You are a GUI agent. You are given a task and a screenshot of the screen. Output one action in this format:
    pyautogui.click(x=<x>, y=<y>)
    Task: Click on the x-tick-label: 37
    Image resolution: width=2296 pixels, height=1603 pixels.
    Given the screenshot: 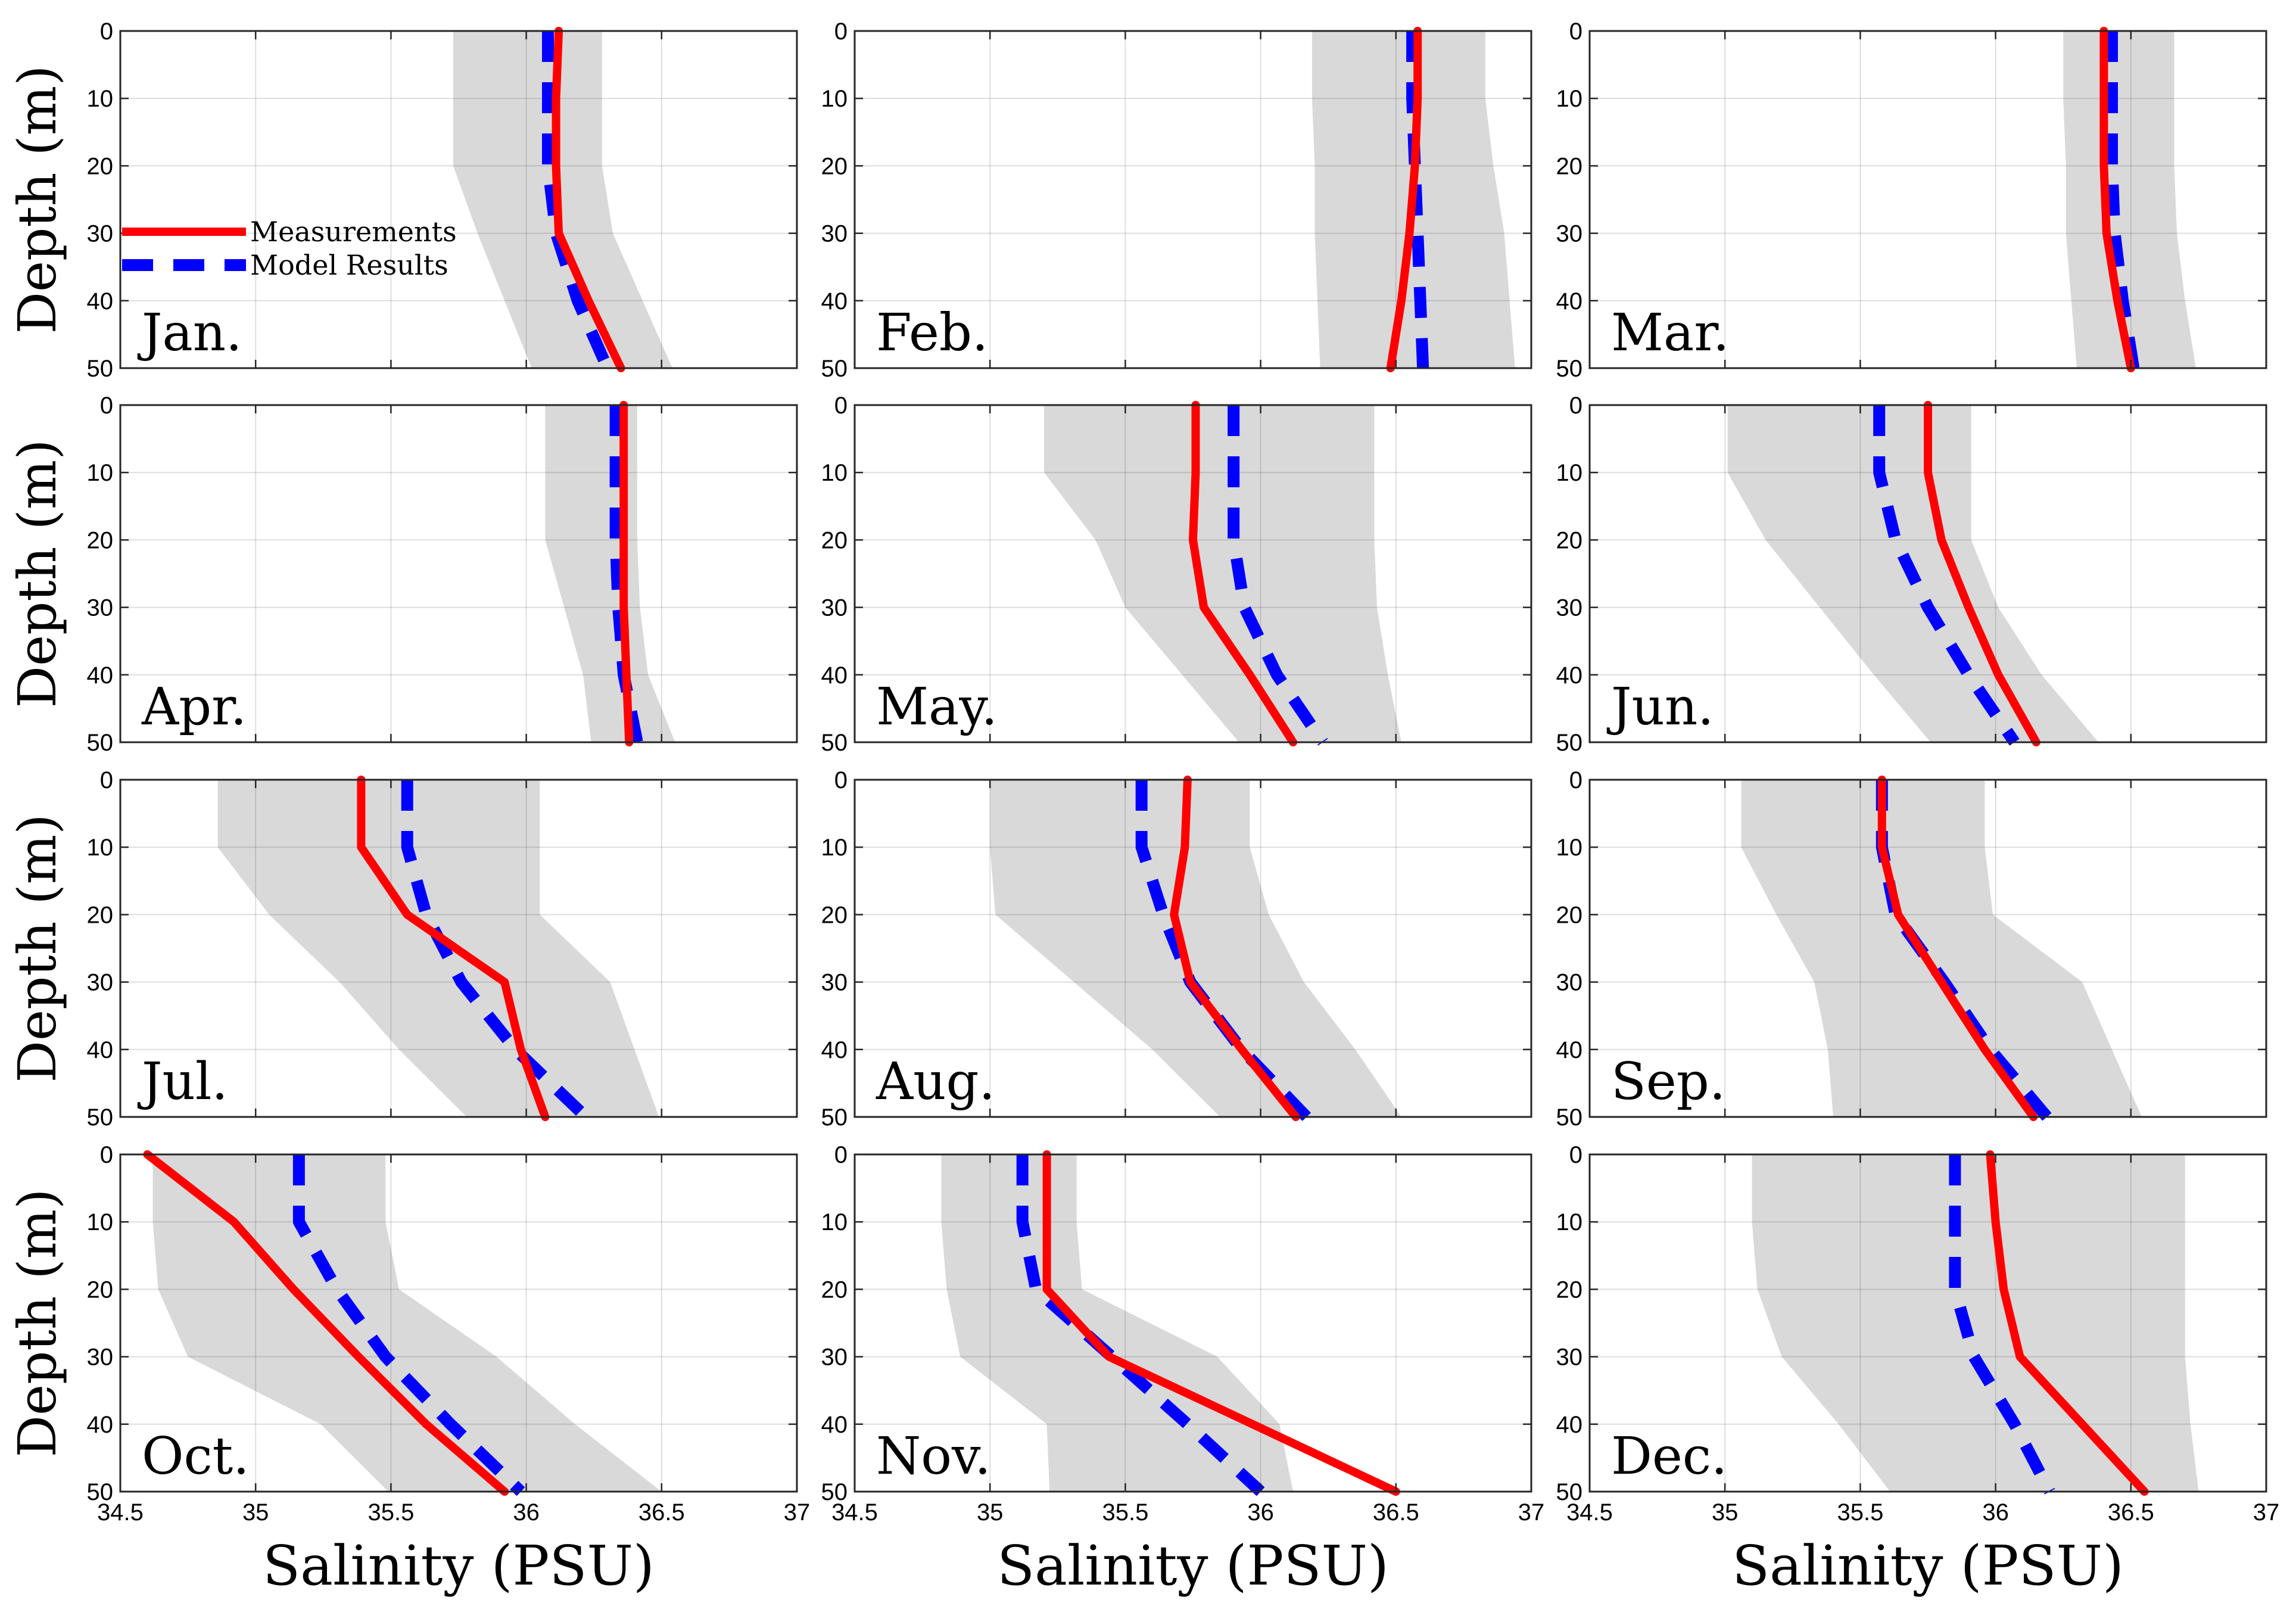 What is the action you would take?
    pyautogui.click(x=797, y=1512)
    